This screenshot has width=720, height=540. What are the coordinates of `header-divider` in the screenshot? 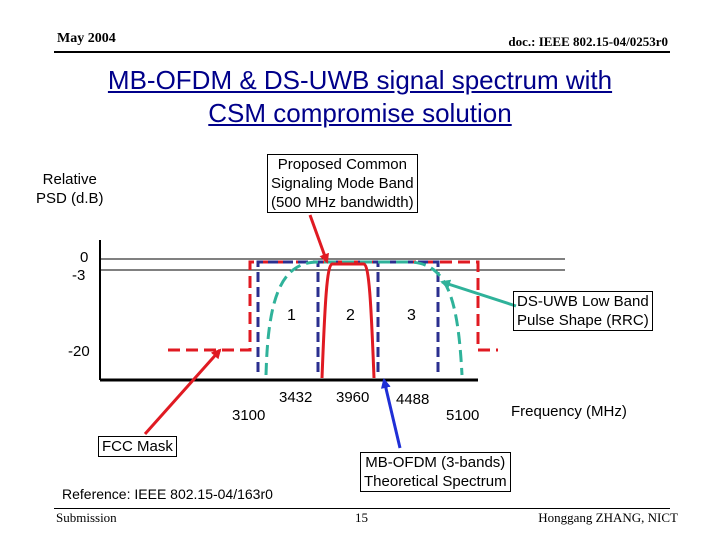 It's located at (362, 52).